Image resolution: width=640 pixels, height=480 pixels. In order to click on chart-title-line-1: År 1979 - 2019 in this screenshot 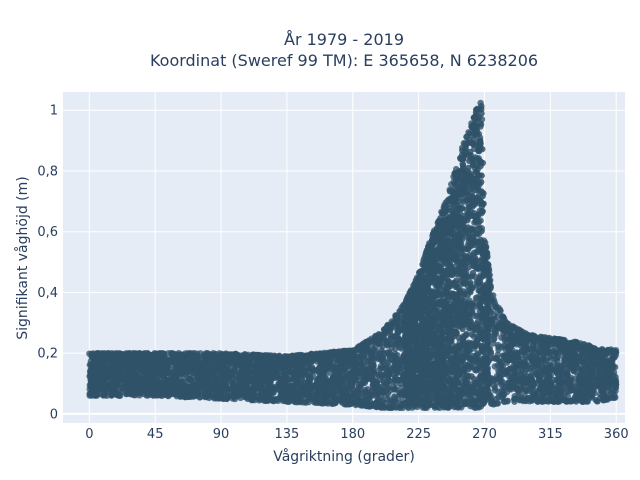, I will do `click(344, 39)`.